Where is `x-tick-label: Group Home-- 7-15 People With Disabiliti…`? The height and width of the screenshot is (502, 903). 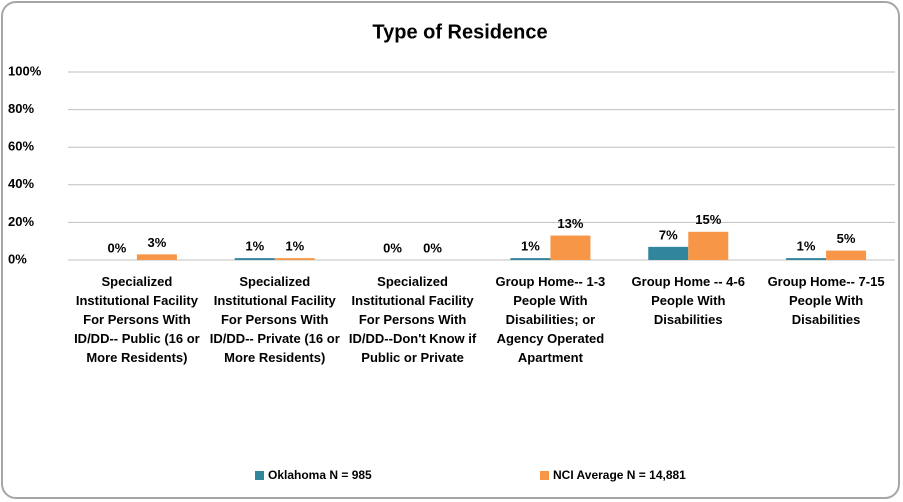 x-tick-label: Group Home-- 7-15 People With Disabiliti… is located at coordinates (826, 300).